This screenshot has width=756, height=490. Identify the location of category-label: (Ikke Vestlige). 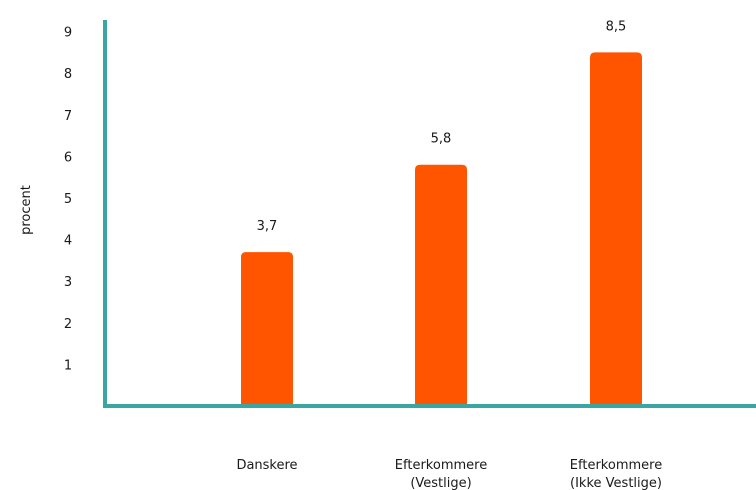
(616, 483).